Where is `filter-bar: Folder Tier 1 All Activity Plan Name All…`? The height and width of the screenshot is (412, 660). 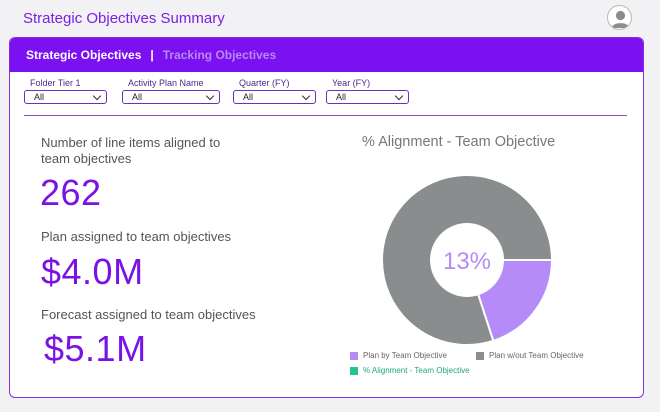 filter-bar: Folder Tier 1 All Activity Plan Name All… is located at coordinates (333, 93).